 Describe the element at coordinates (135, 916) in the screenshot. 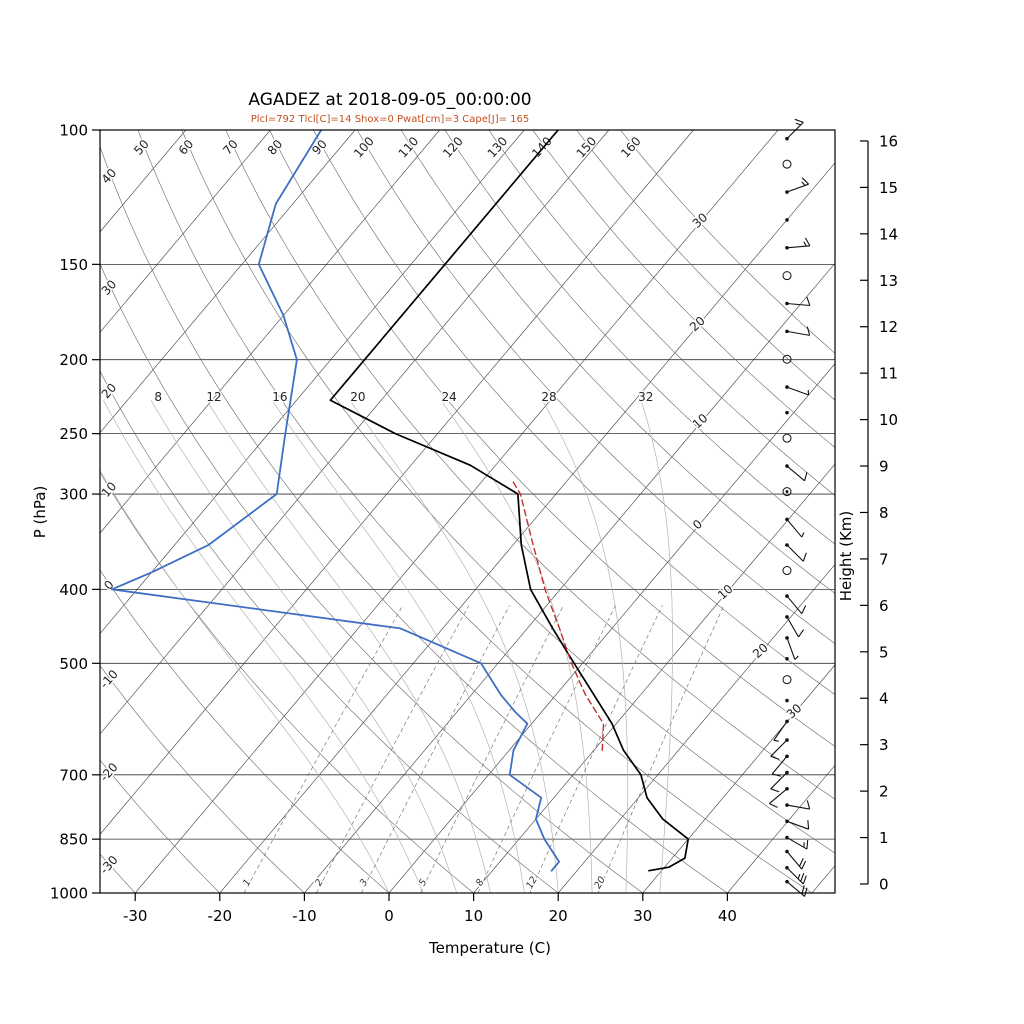

I see `temperature-tick-label: -30` at that location.